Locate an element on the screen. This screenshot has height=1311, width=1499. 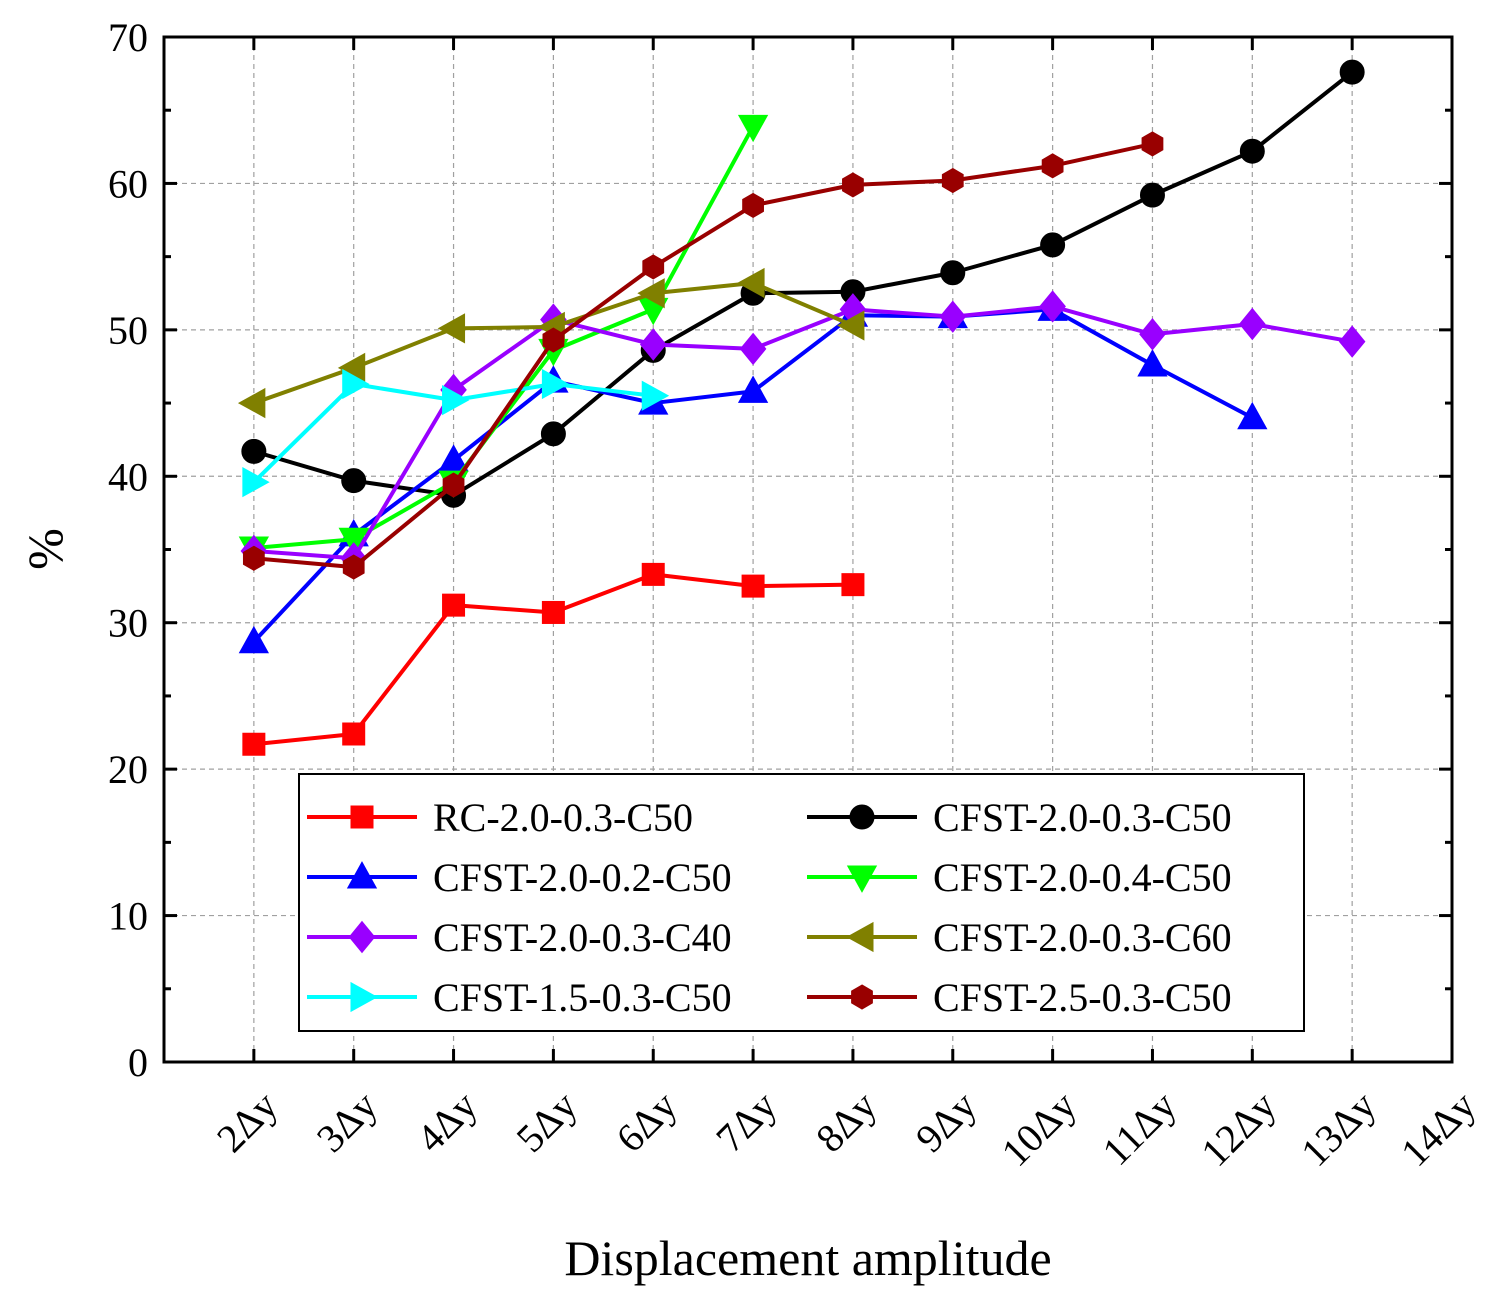
y-tick-label: 20 is located at coordinates (128, 769).